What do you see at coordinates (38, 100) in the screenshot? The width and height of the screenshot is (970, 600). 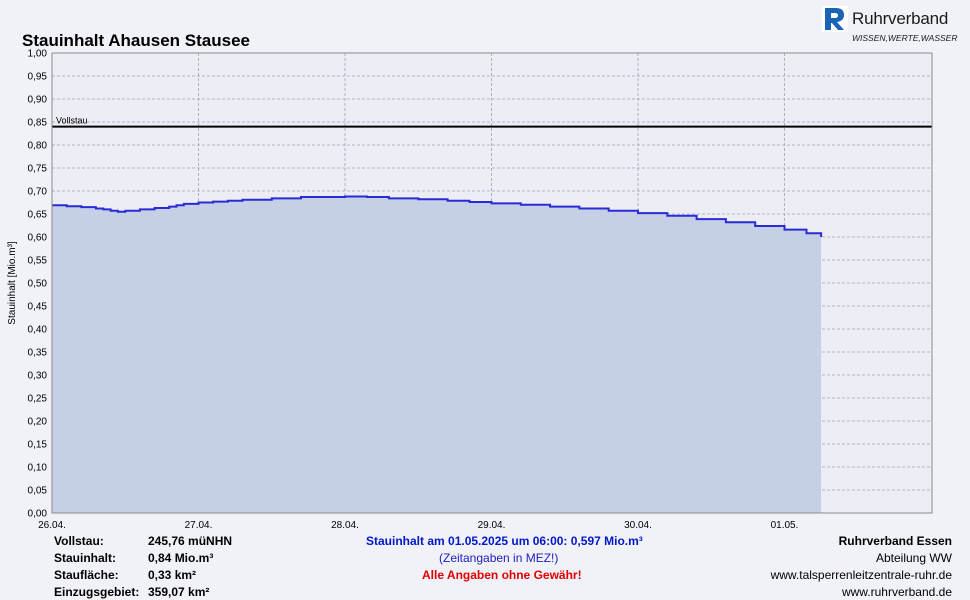 I see `y-tick-label: 0,90` at bounding box center [38, 100].